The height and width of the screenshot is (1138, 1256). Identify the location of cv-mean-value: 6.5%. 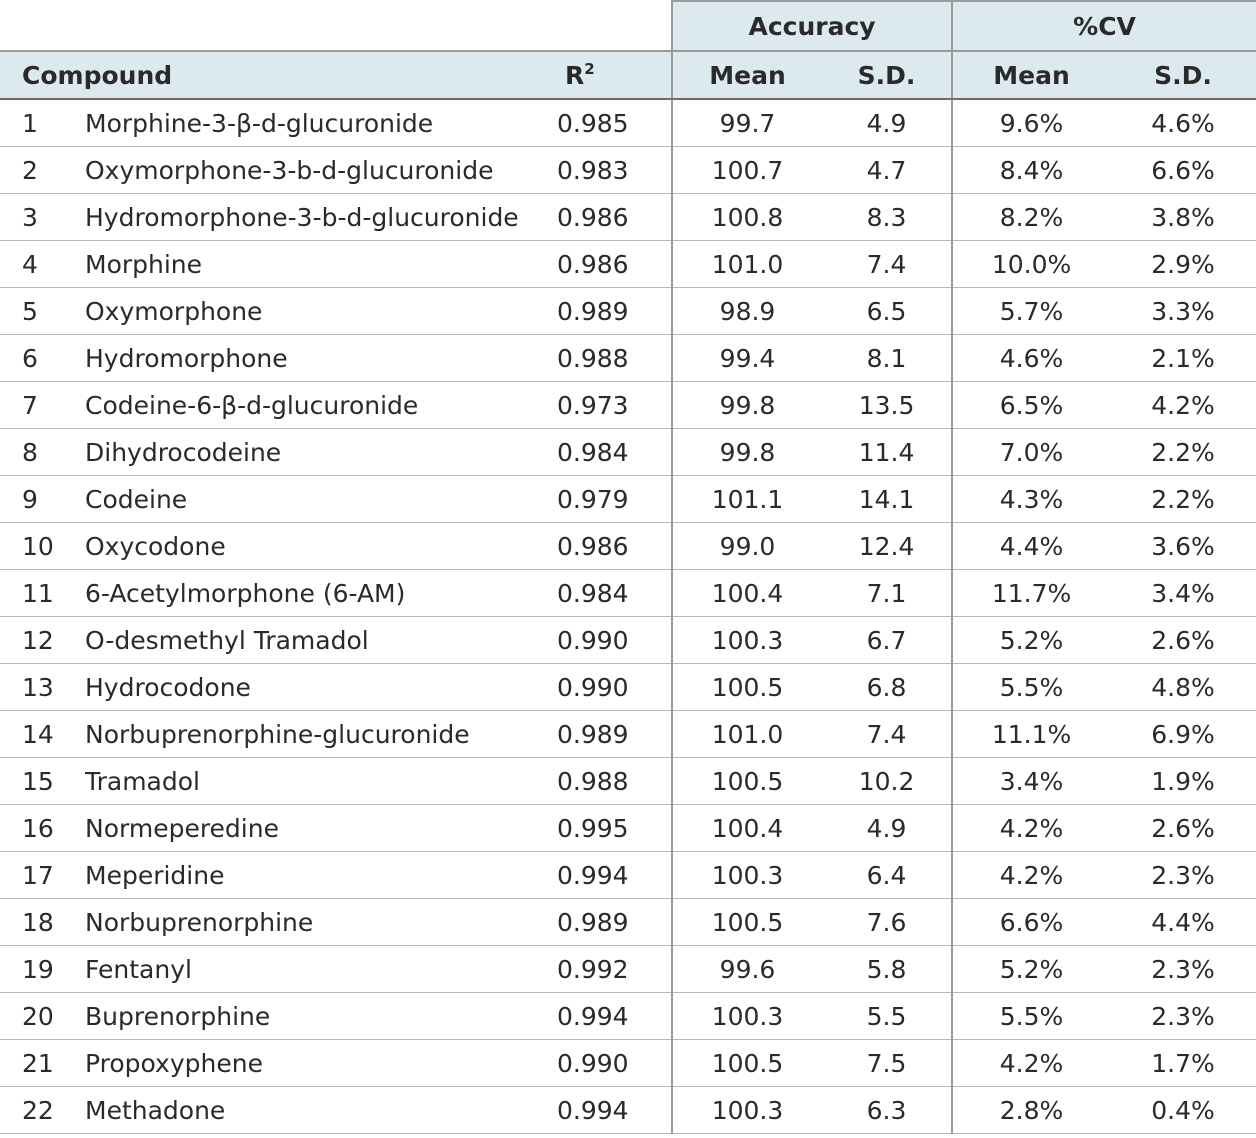
(1031, 405).